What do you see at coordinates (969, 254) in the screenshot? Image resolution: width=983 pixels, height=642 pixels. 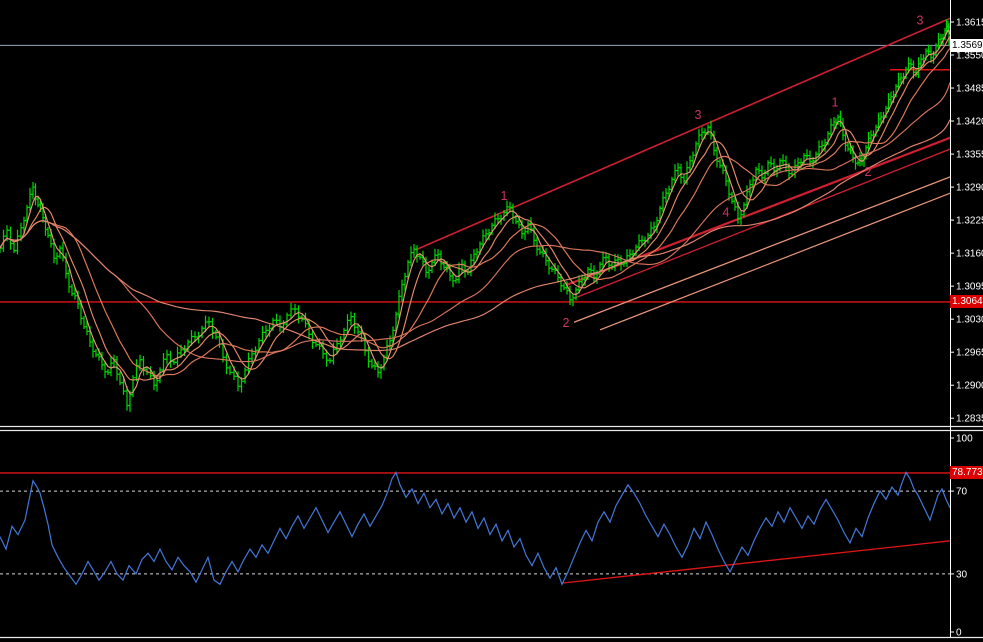 I see `price-axis-label: 1.3160` at bounding box center [969, 254].